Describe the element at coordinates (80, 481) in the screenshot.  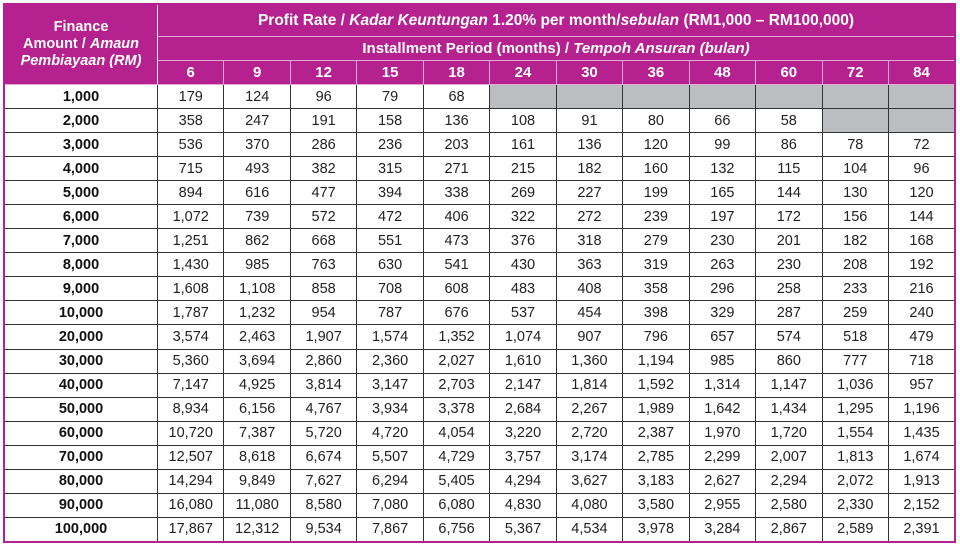
I see `finance-amount-cell: 80,000` at that location.